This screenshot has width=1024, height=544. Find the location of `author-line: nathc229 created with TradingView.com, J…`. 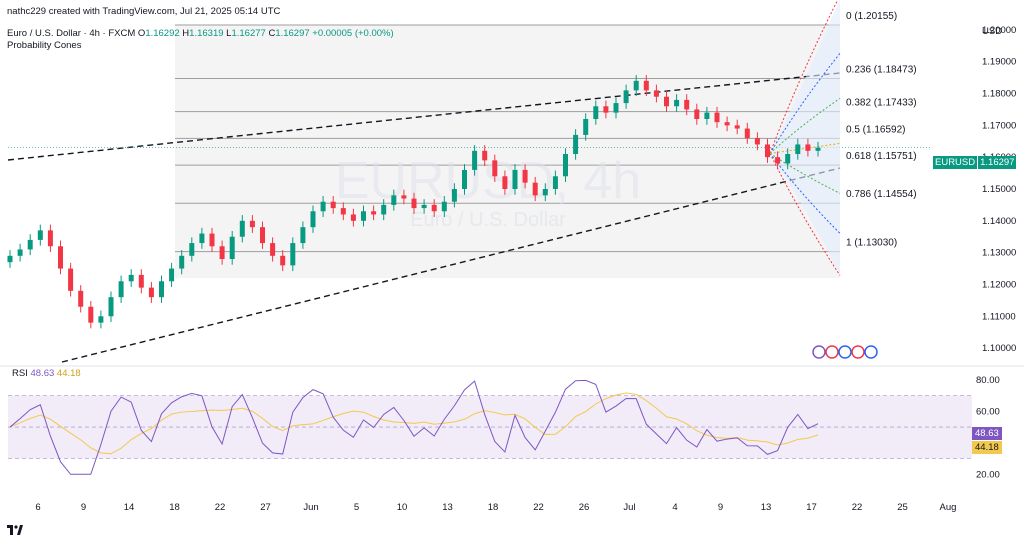

author-line: nathc229 created with TradingView.com, J… is located at coordinates (144, 11).